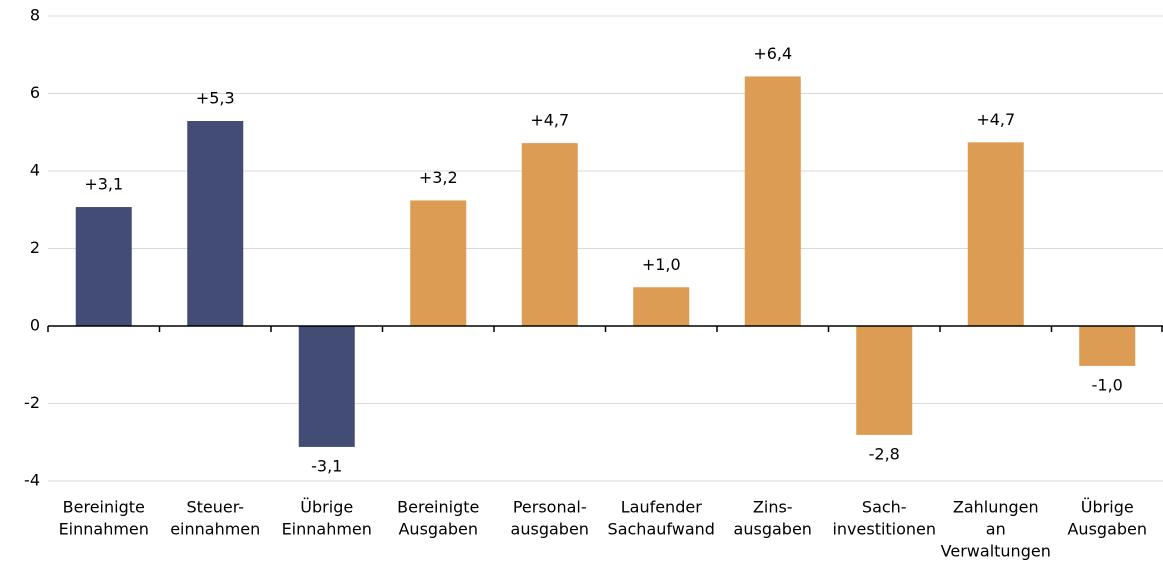  I want to click on x-tick-label: an, so click(996, 529).